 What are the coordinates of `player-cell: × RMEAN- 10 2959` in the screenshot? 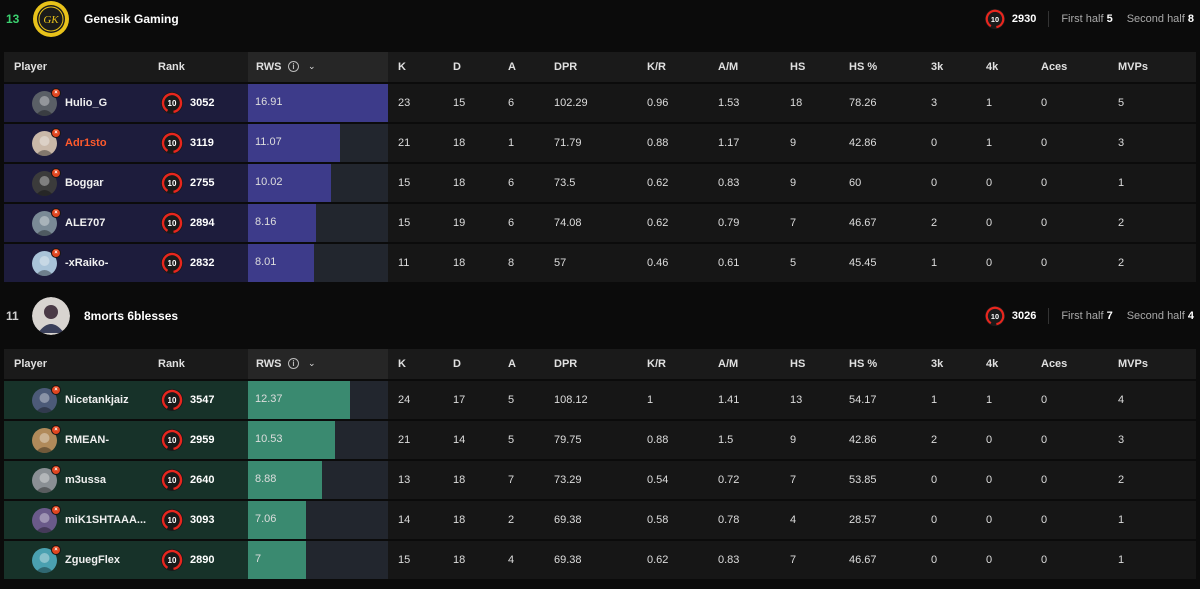 It's located at (126, 440).